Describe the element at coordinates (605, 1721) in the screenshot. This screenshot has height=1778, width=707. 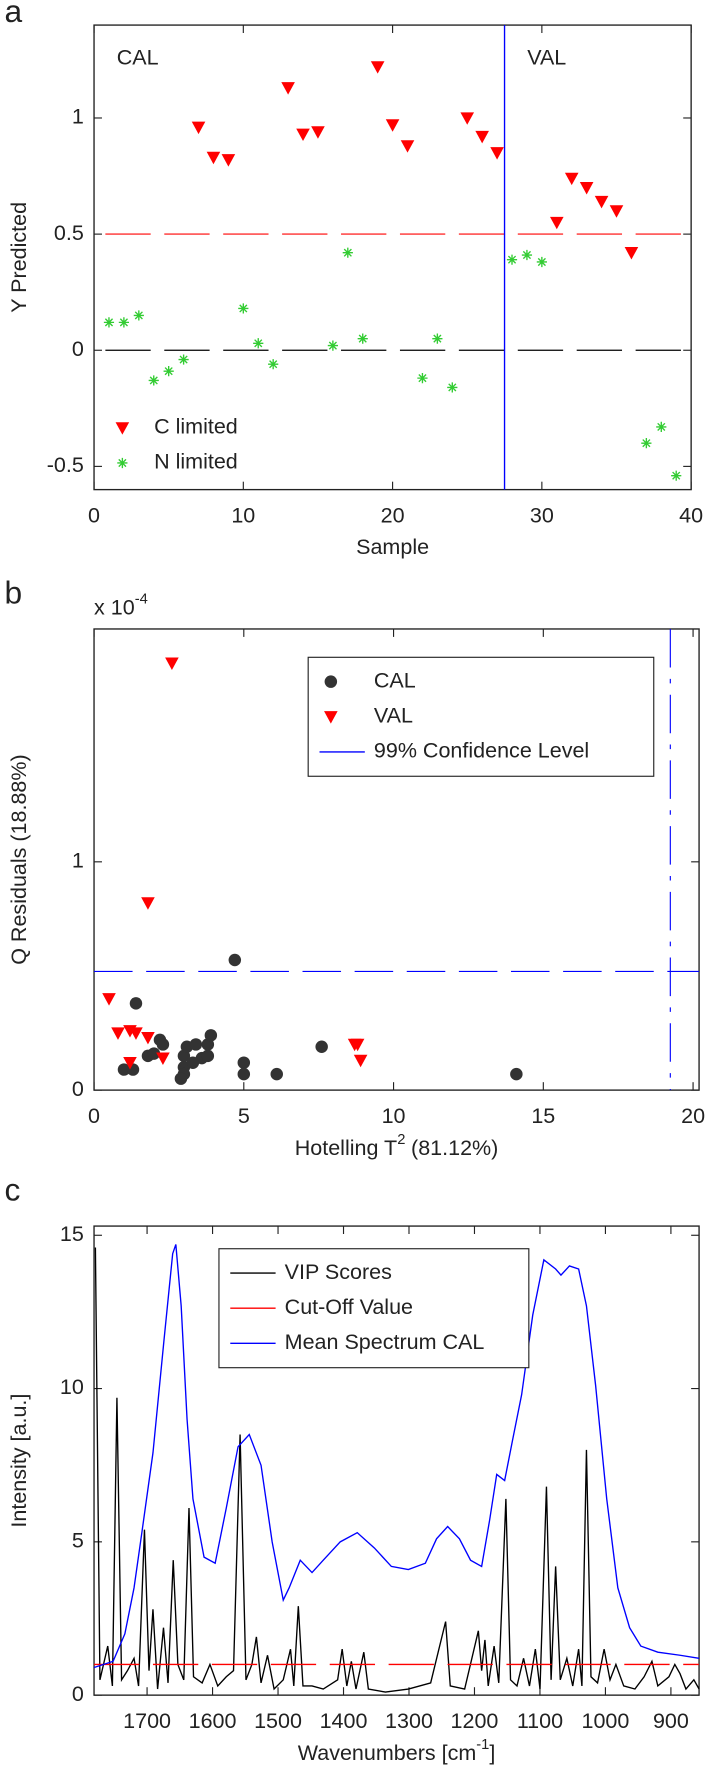
I see `x-tick-label: 1000` at that location.